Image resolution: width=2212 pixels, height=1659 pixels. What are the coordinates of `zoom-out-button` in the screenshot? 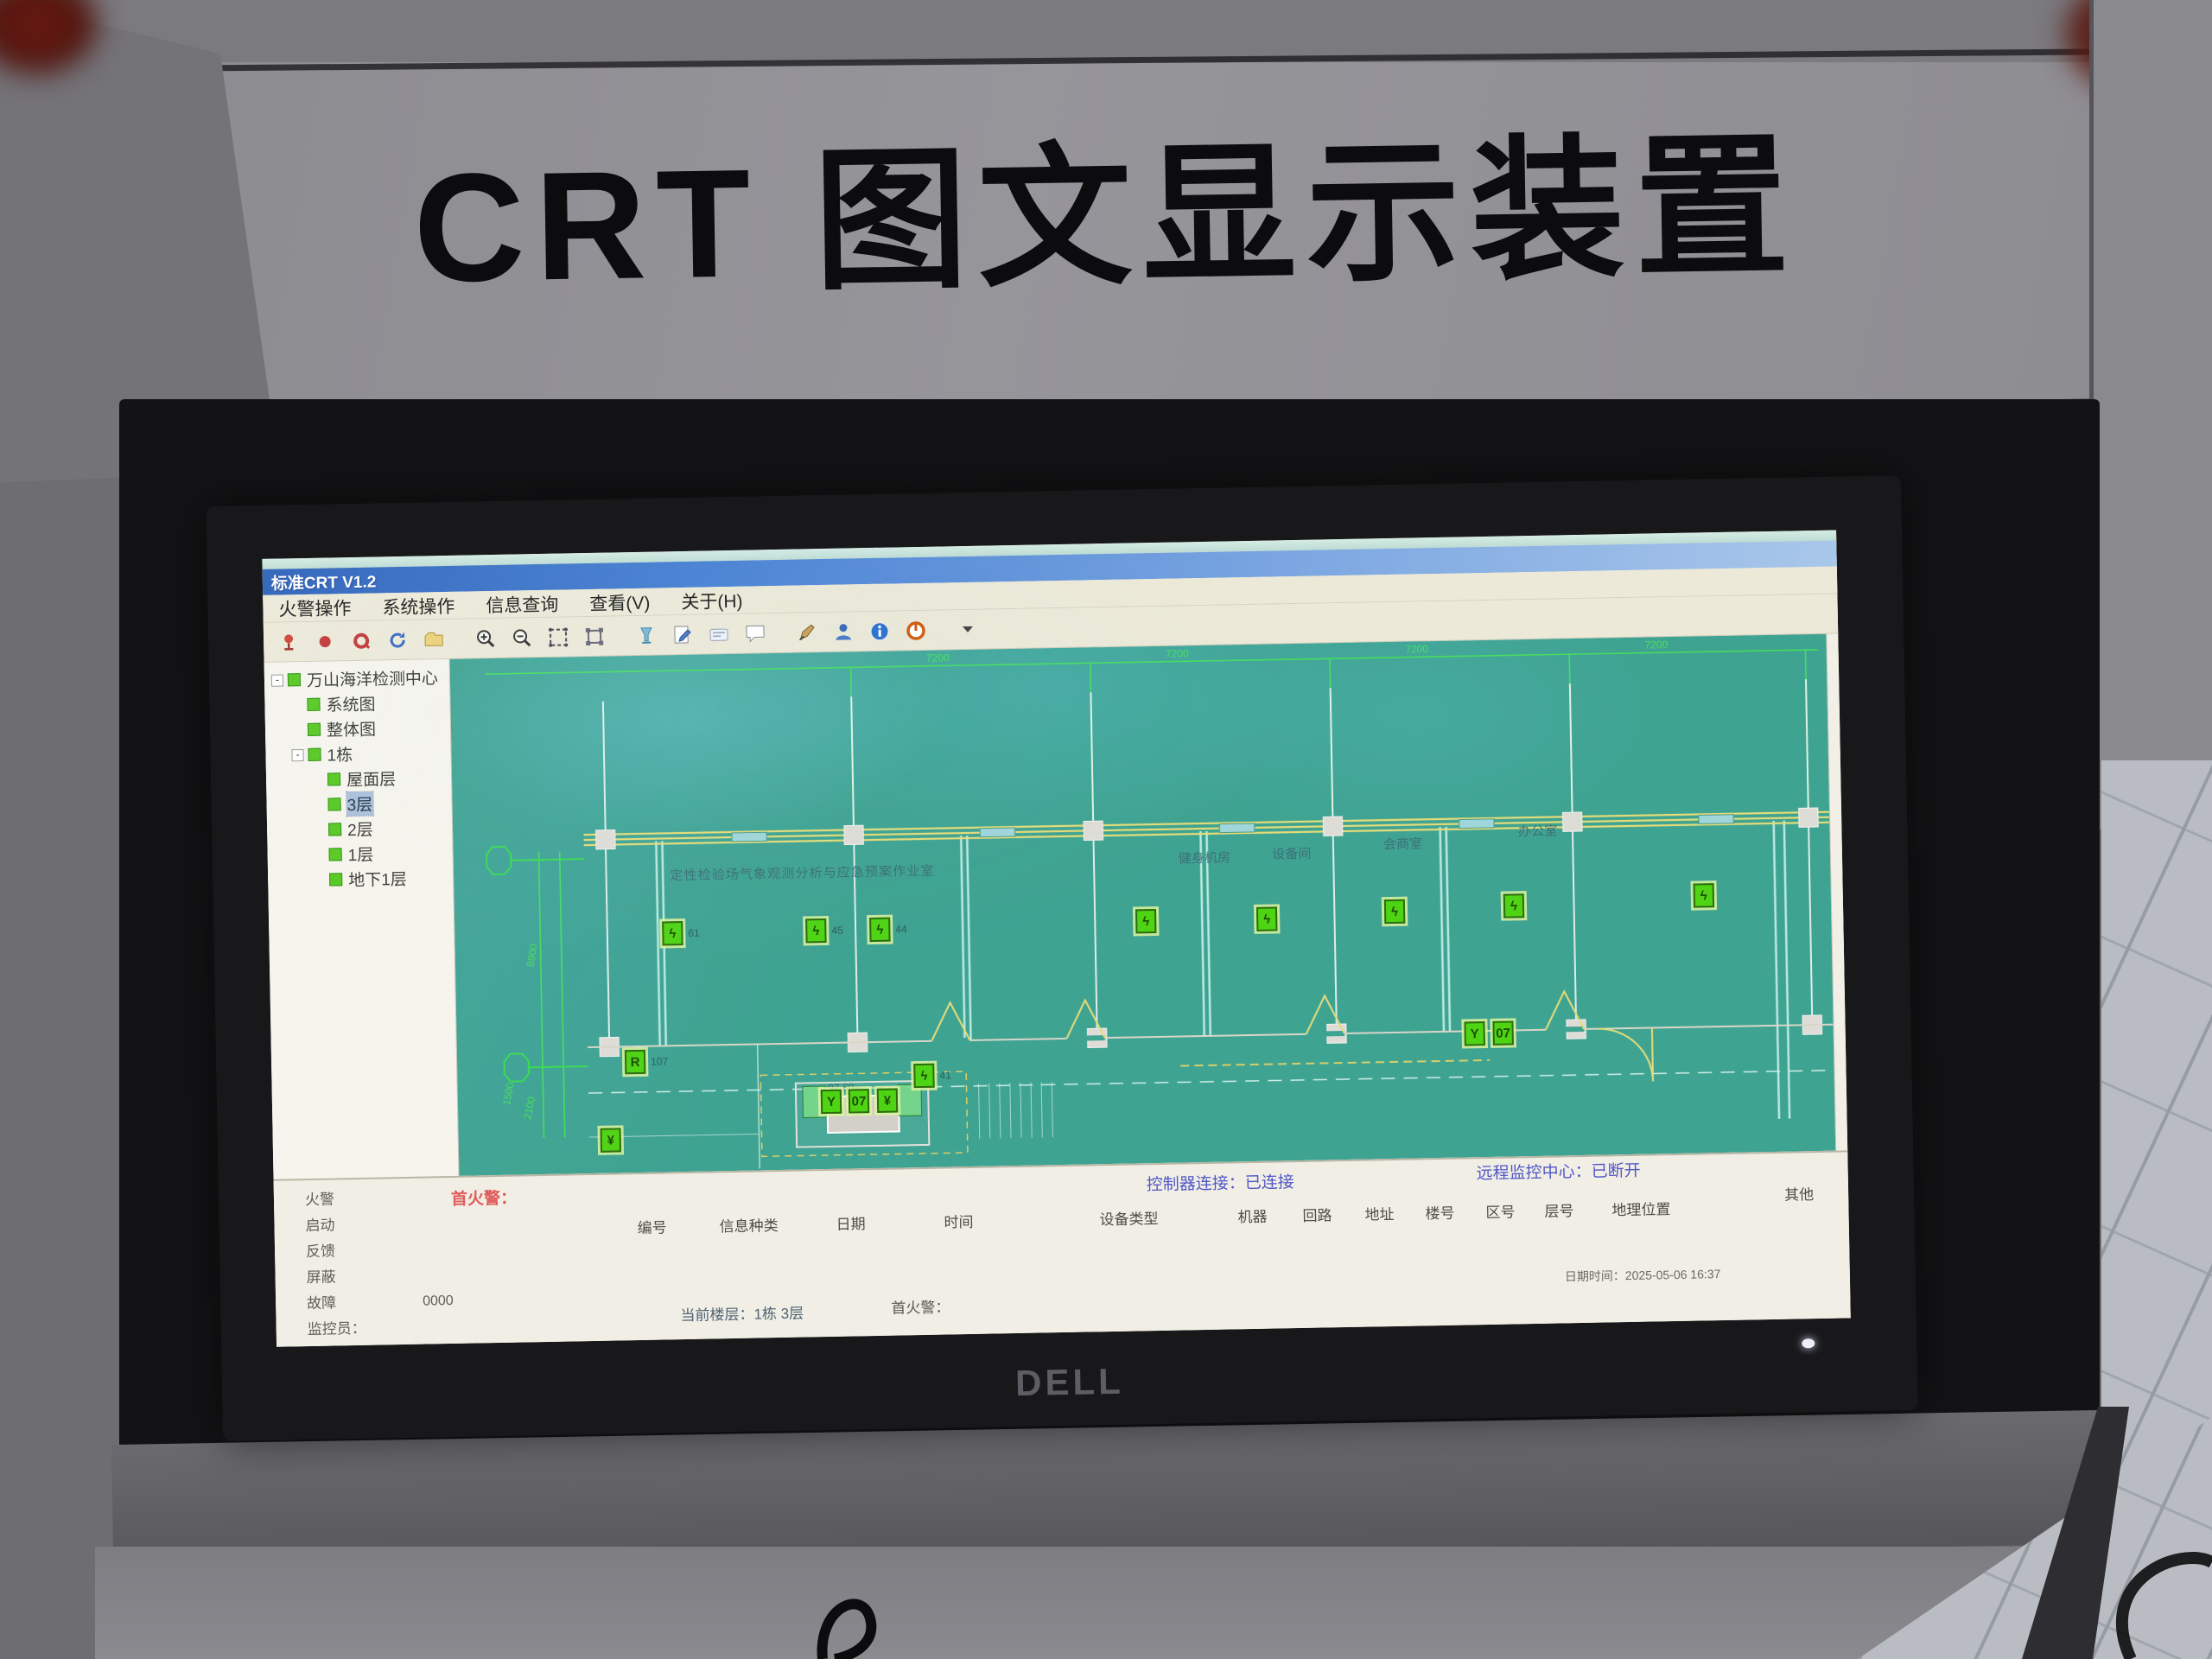 It's located at (522, 638).